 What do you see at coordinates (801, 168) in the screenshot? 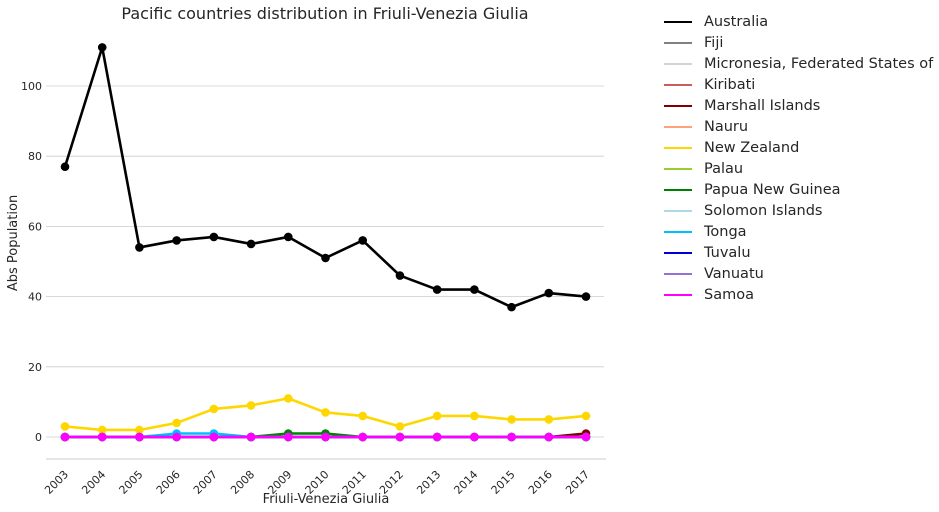
I see `legend-item: Palau` at bounding box center [801, 168].